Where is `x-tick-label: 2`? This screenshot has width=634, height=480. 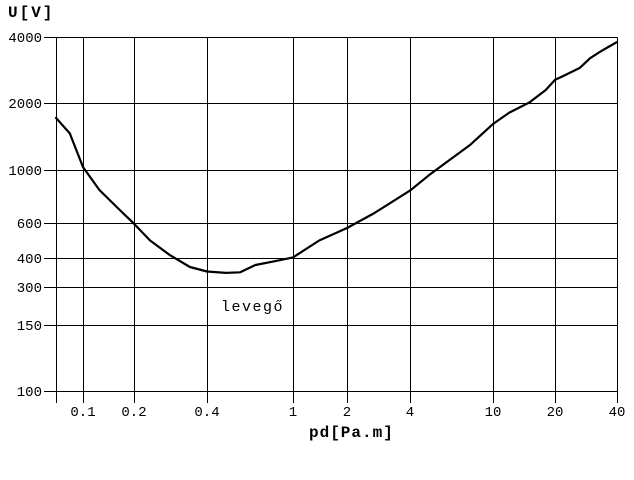
x-tick-label: 2 is located at coordinates (347, 413).